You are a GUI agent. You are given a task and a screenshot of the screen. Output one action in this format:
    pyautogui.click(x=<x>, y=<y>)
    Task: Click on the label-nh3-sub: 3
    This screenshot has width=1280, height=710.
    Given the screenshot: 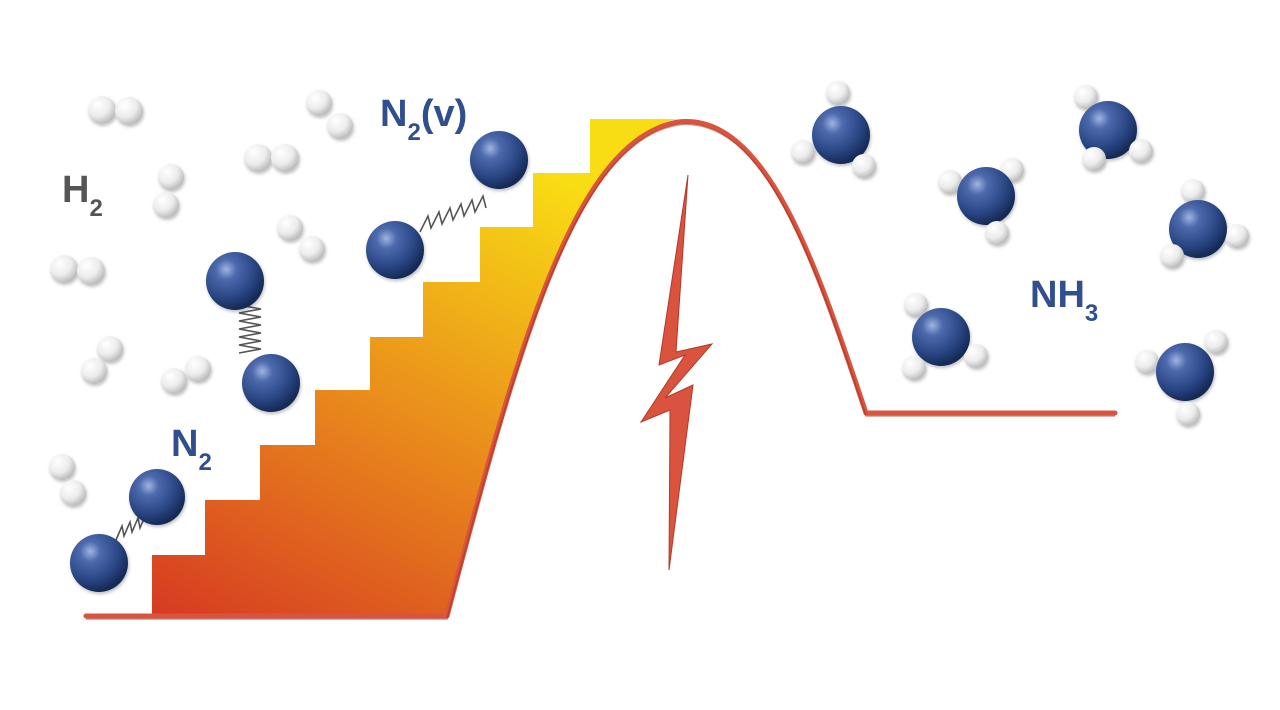 What is the action you would take?
    pyautogui.click(x=1091, y=313)
    